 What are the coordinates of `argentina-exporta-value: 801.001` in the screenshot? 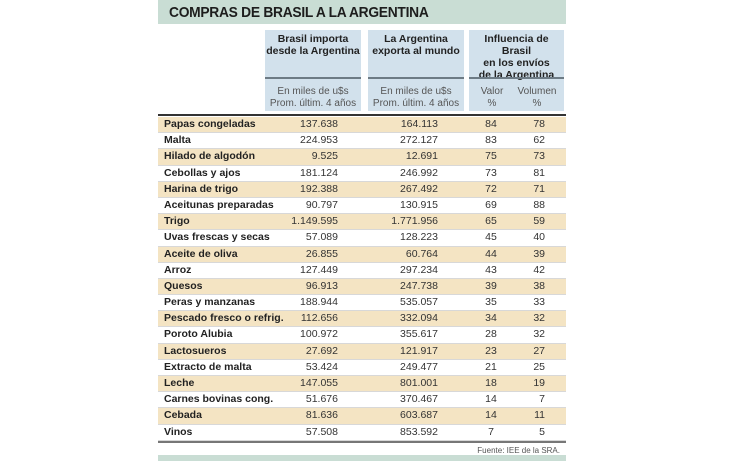 It's located at (419, 383).